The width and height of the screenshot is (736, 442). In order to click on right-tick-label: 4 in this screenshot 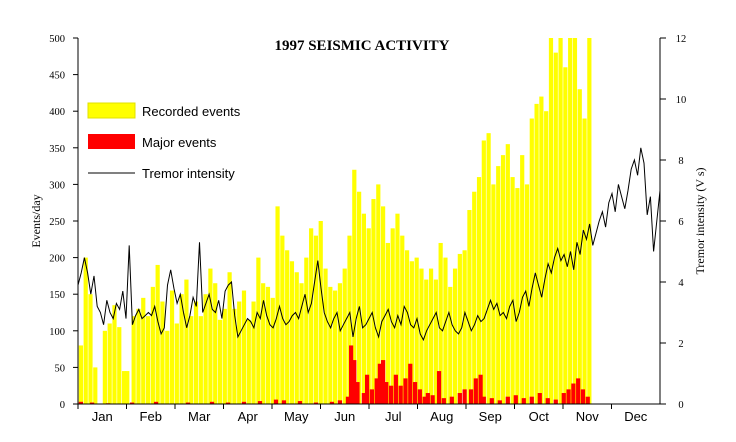, I will do `click(681, 283)`.